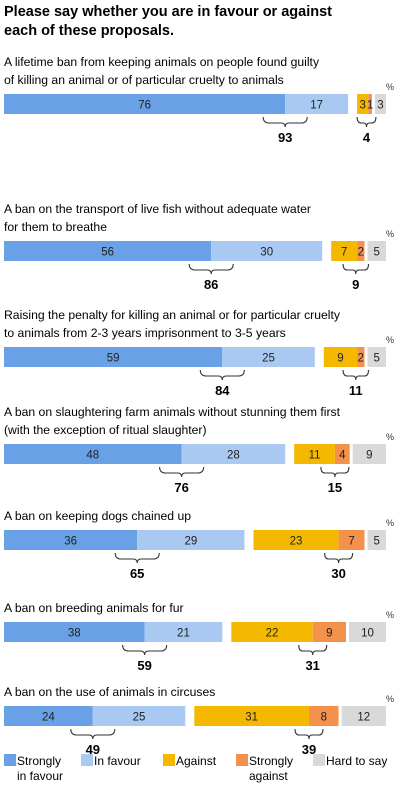 The height and width of the screenshot is (795, 400). What do you see at coordinates (266, 253) in the screenshot?
I see `segment-value-label: 30` at bounding box center [266, 253].